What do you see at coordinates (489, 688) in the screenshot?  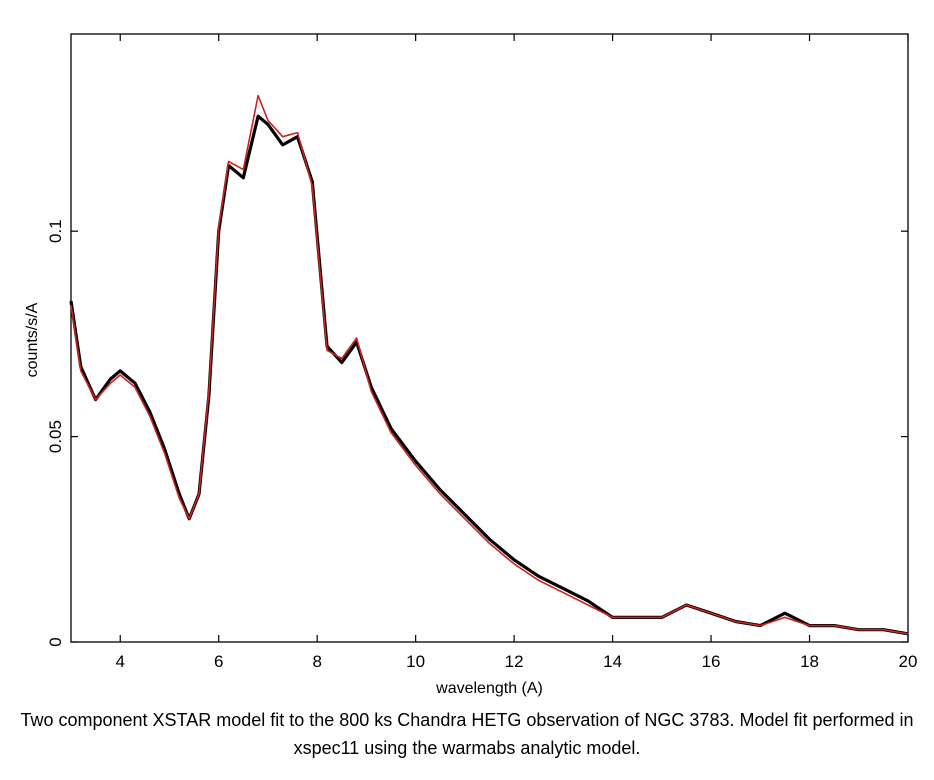 I see `x-axis-label: wavelength (A)` at bounding box center [489, 688].